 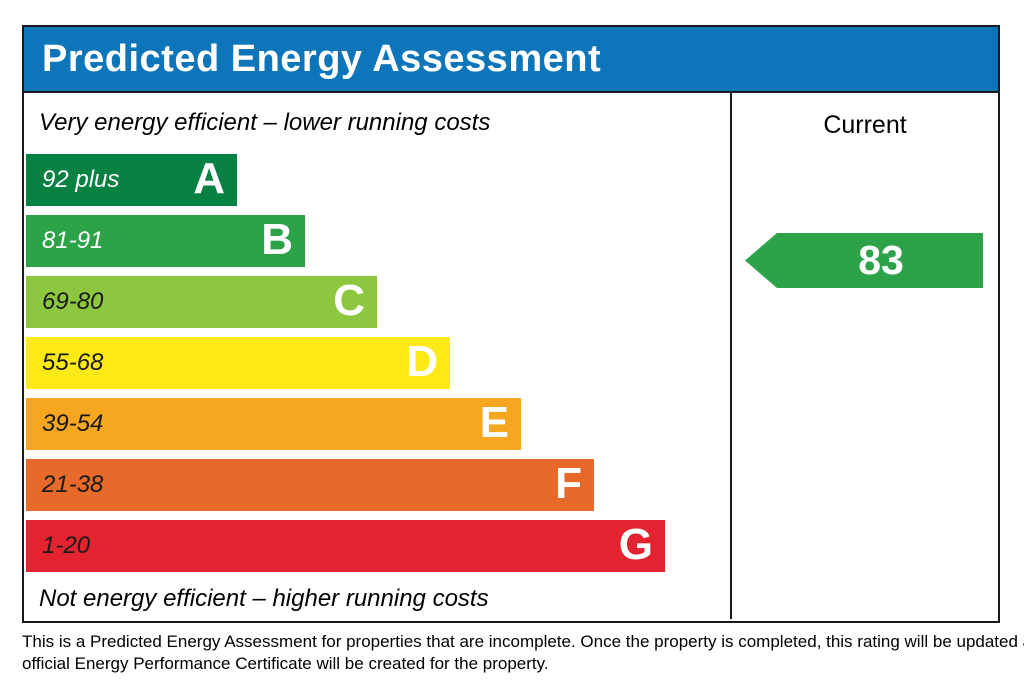 What do you see at coordinates (201, 302) in the screenshot?
I see `band-c: 69-80 C` at bounding box center [201, 302].